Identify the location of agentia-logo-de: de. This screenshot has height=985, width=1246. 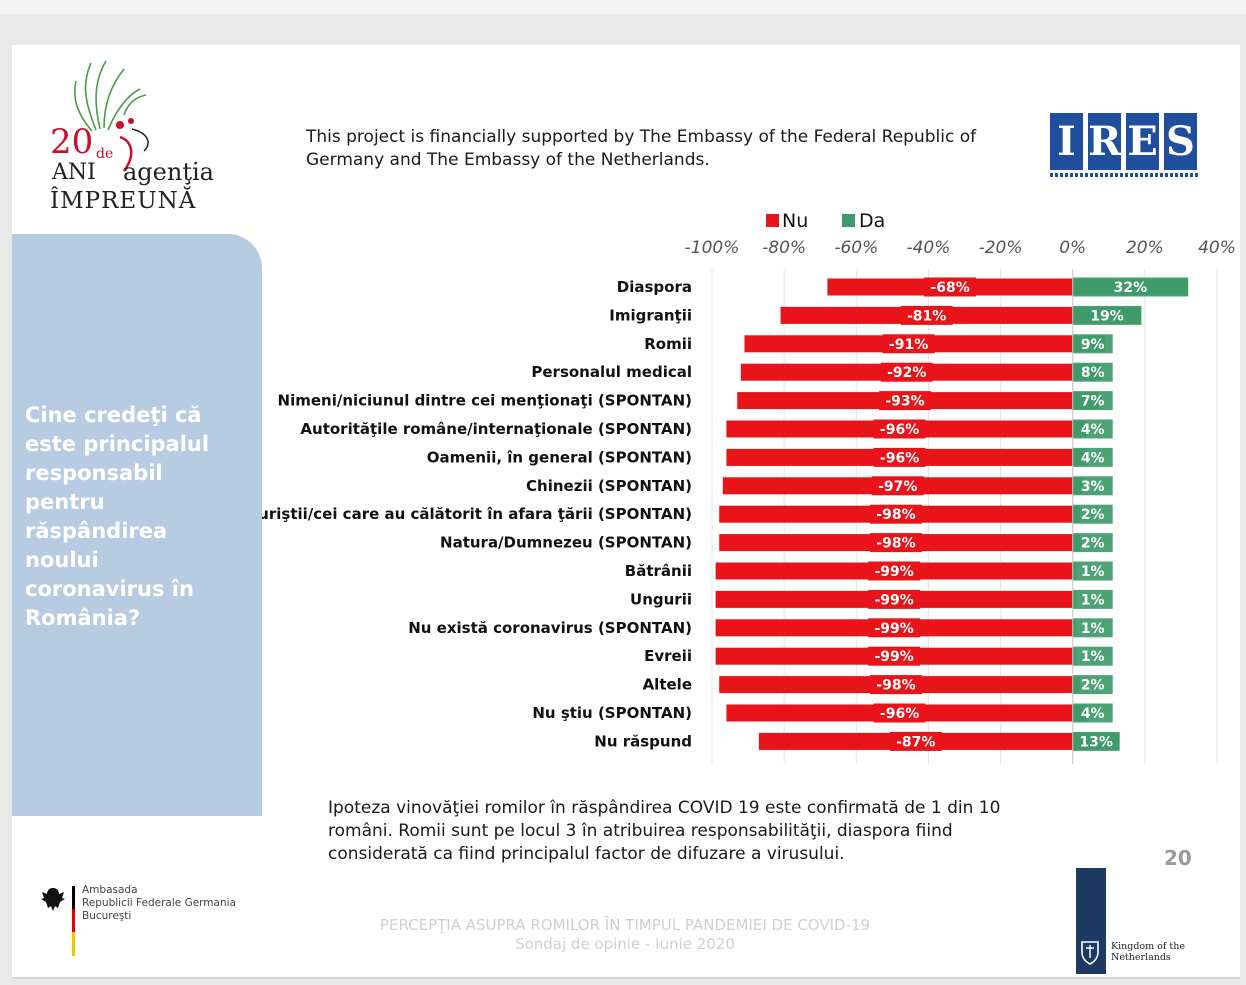
(105, 154).